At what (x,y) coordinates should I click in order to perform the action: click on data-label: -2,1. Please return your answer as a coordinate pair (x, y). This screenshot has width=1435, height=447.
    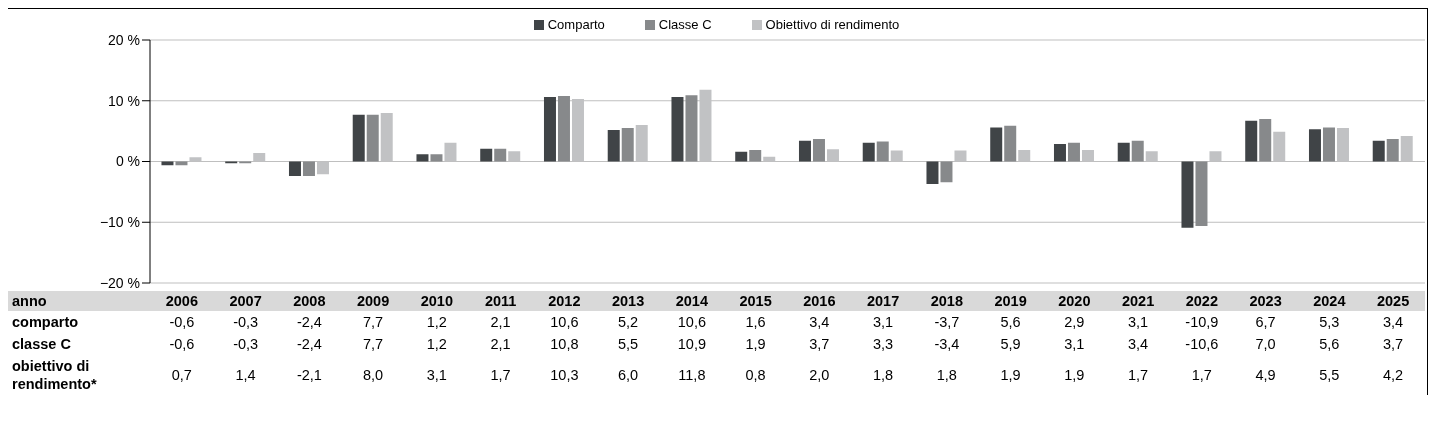
    Looking at the image, I should click on (309, 375).